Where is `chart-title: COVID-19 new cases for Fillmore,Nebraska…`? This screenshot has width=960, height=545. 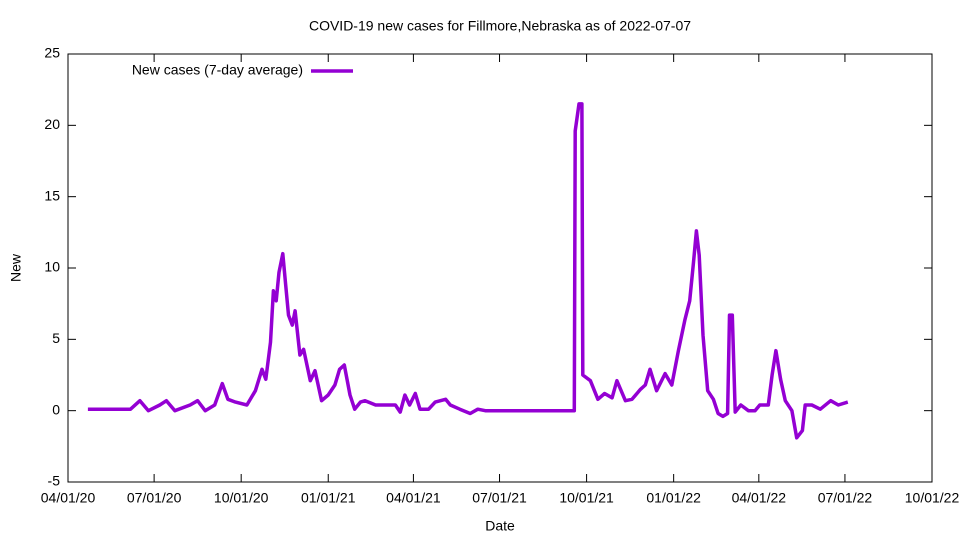 chart-title: COVID-19 new cases for Fillmore,Nebraska… is located at coordinates (500, 26).